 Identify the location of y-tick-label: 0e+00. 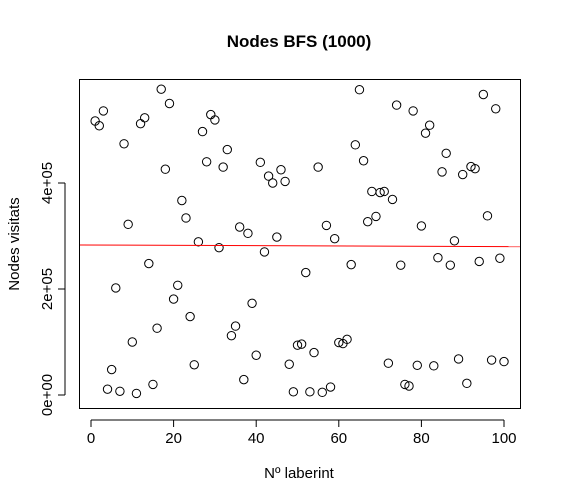
(47, 395).